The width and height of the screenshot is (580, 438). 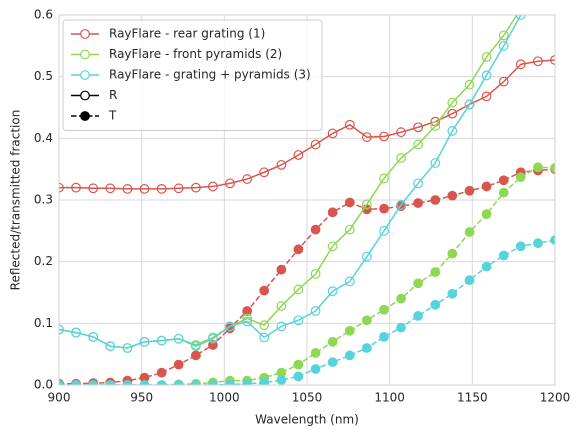 What do you see at coordinates (141, 398) in the screenshot?
I see `x-tick-label: 950` at bounding box center [141, 398].